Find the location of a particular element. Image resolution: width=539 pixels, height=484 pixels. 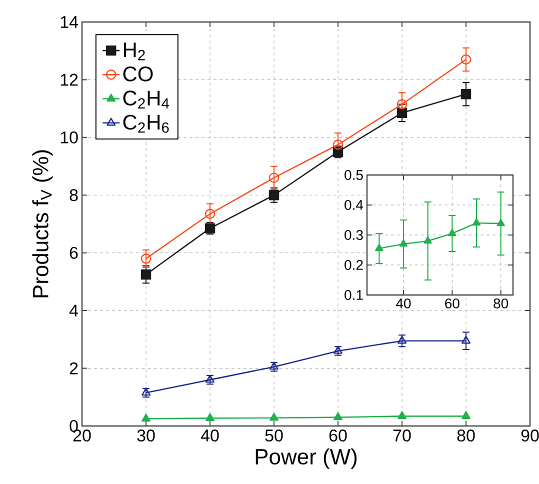

y-tick-label: 4 is located at coordinates (73, 310).